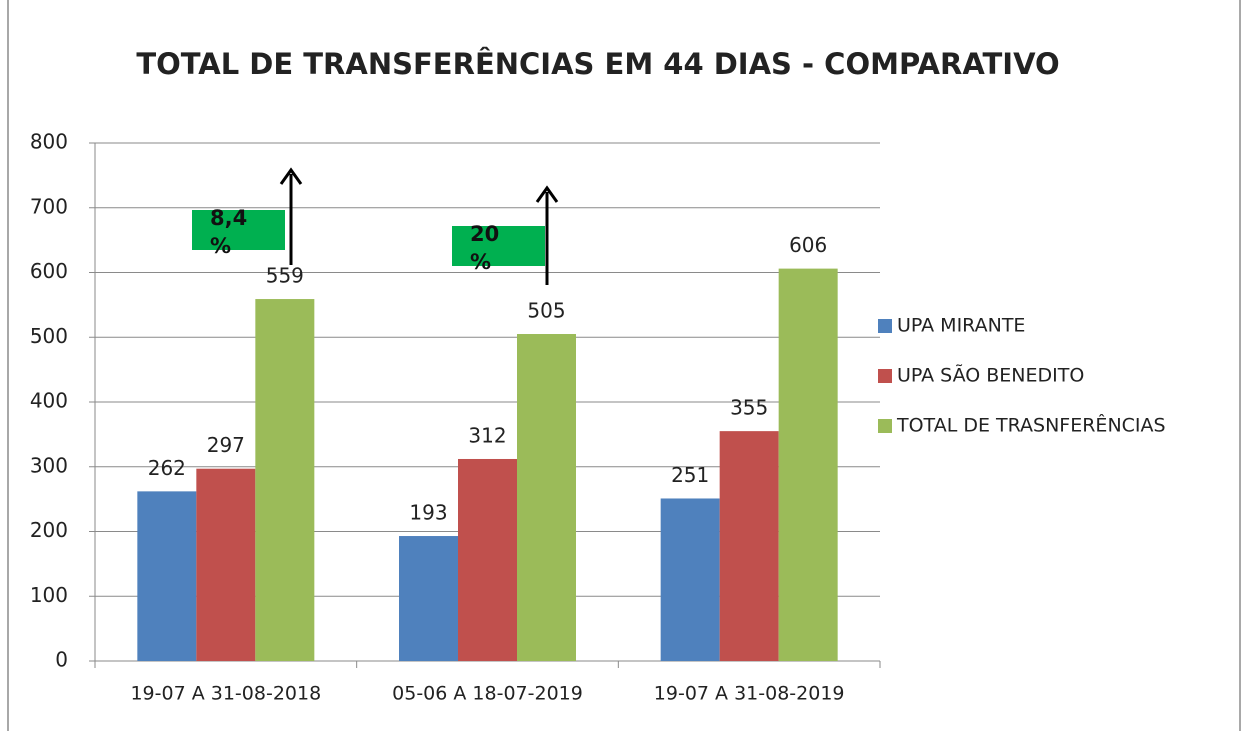 This screenshot has height=731, width=1247. What do you see at coordinates (49, 142) in the screenshot?
I see `y-tick-label: 800` at bounding box center [49, 142].